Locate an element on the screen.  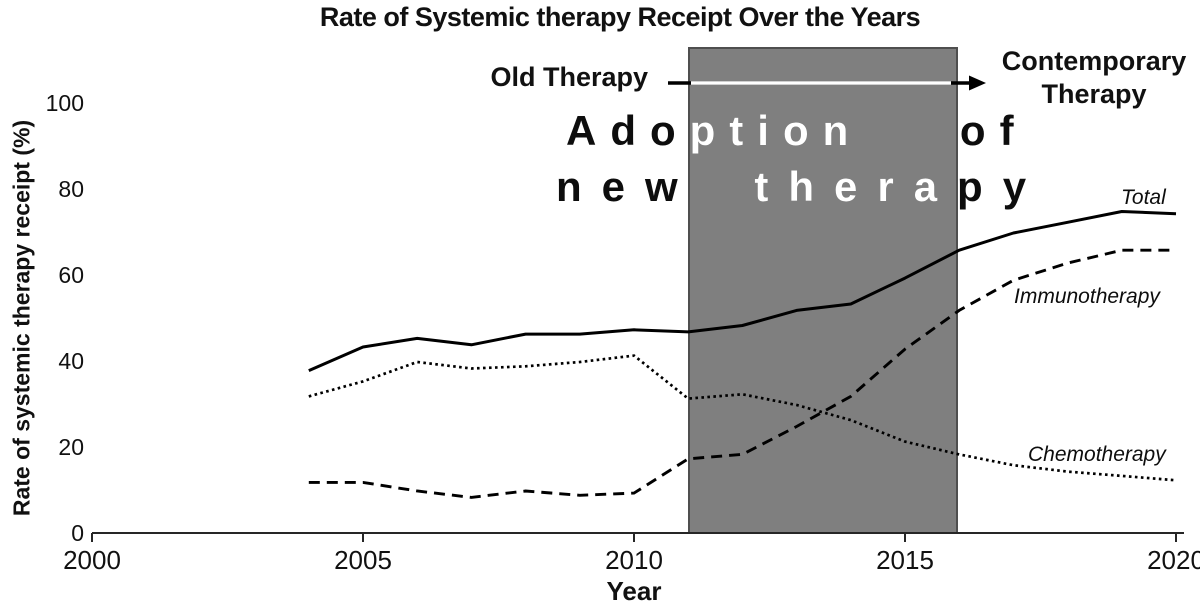
y-tick-label-20: 20 is located at coordinates (71, 447).